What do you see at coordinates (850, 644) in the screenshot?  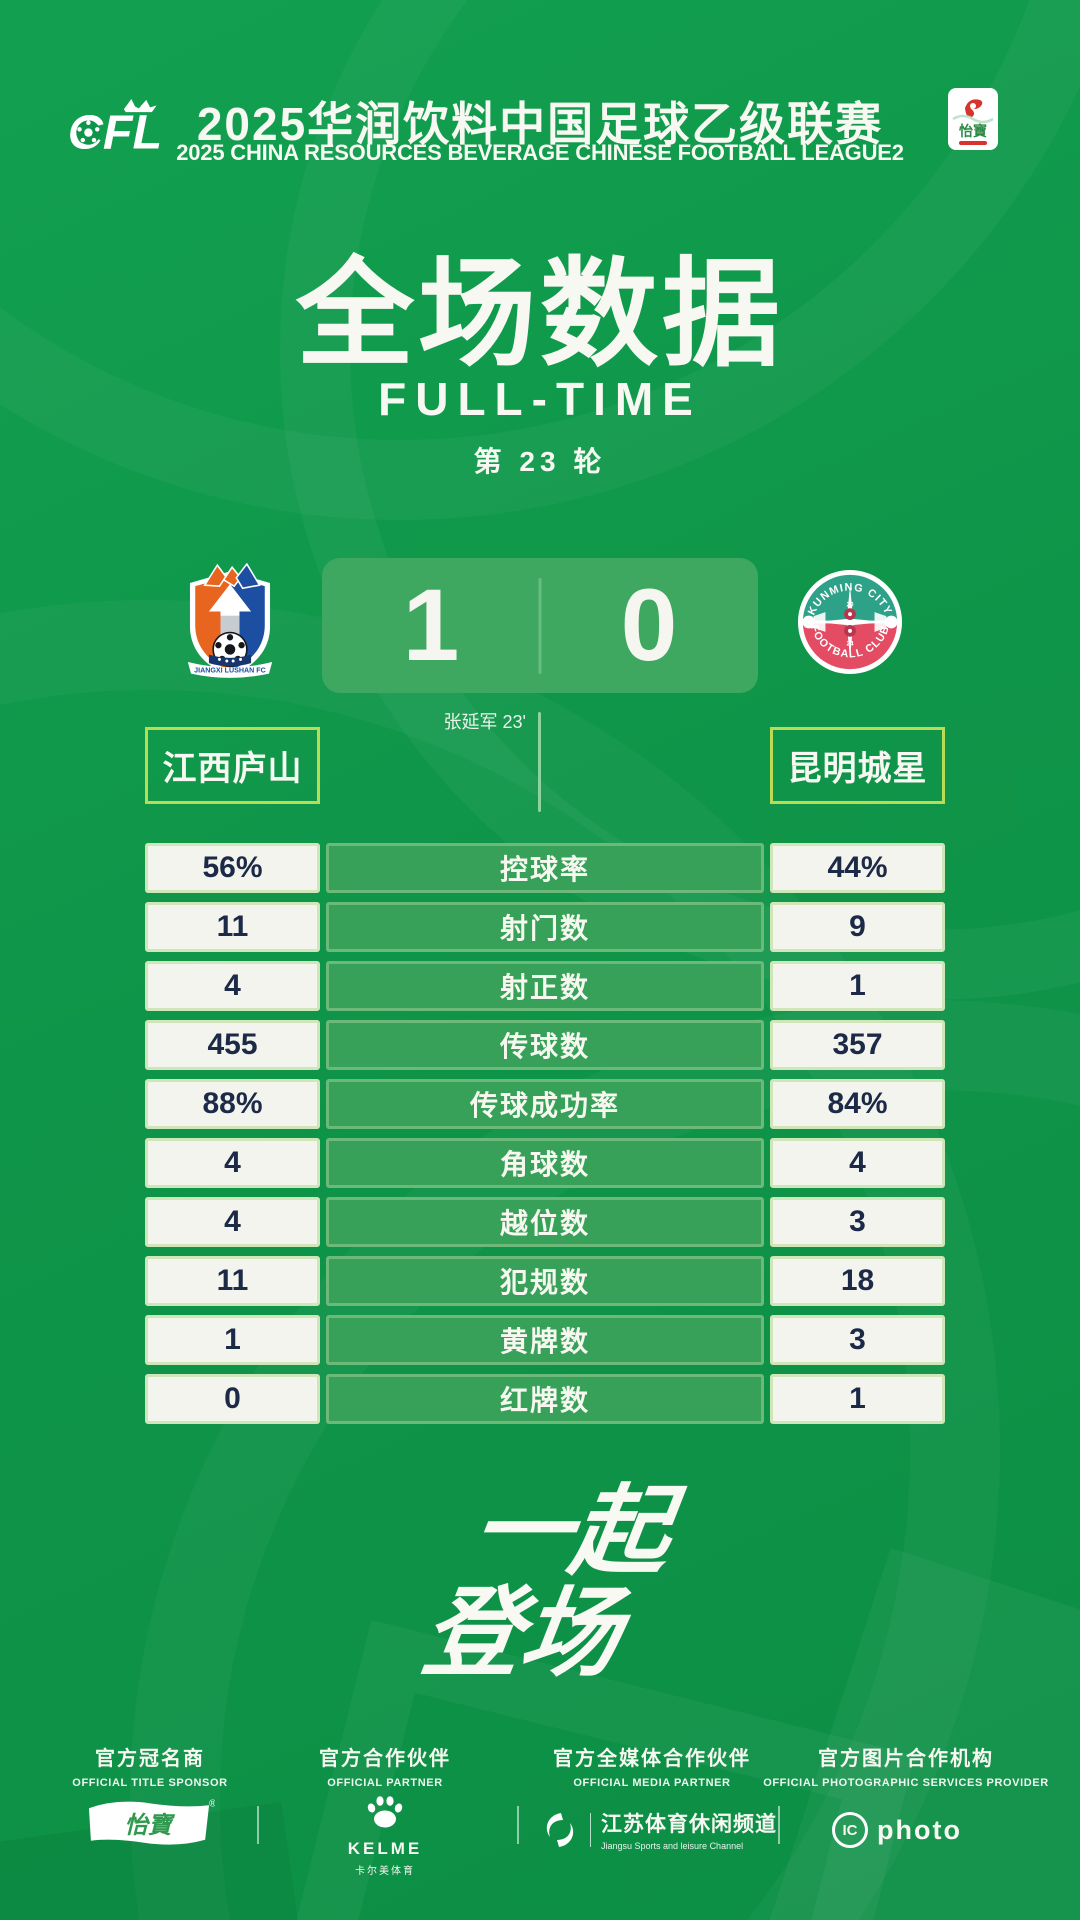 I see `away-crest-year-bottom: 24` at bounding box center [850, 644].